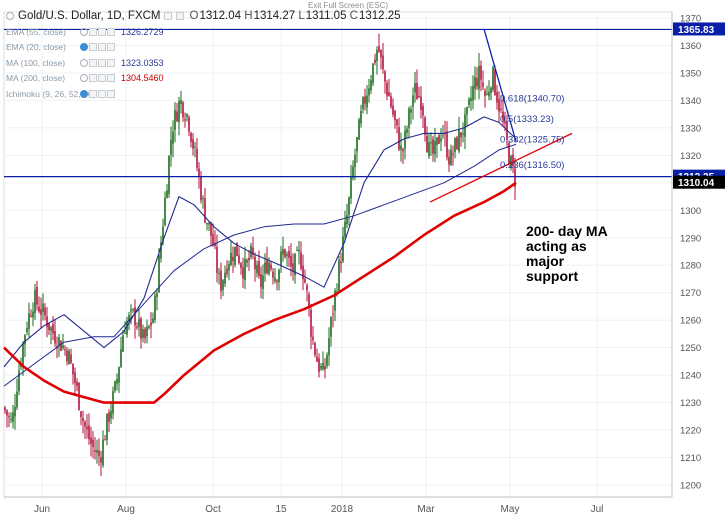  I want to click on fib-level-label: 0.236(1316.50), so click(532, 165).